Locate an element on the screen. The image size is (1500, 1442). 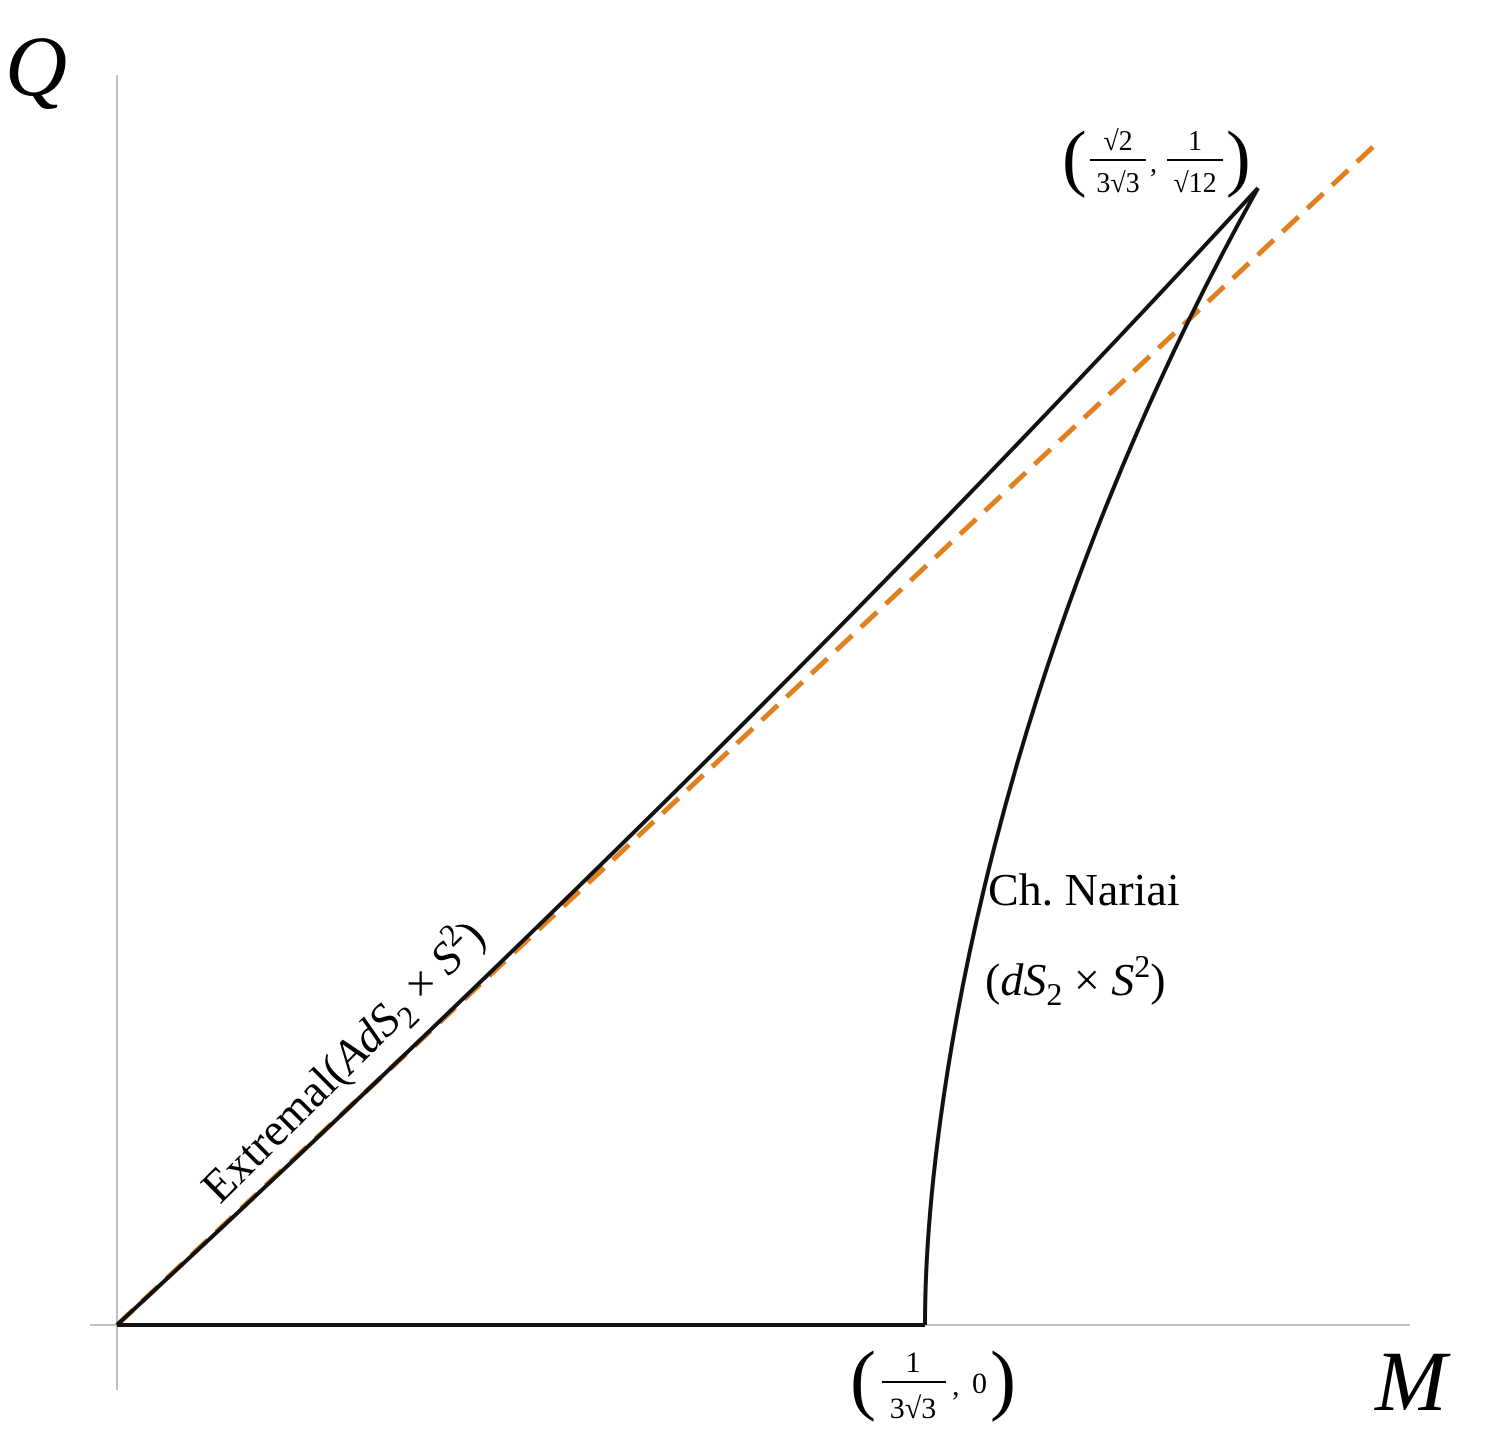
coord: 0 is located at coordinates (979, 1383).